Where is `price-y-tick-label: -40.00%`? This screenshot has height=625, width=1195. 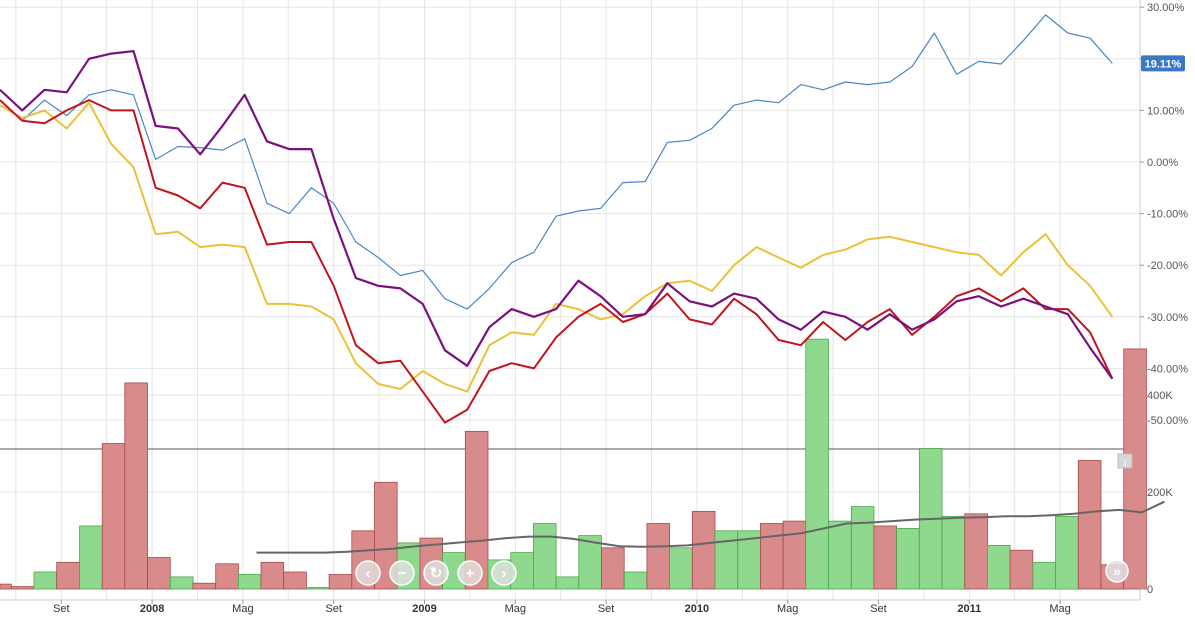
price-y-tick-label: -40.00% is located at coordinates (1167, 369).